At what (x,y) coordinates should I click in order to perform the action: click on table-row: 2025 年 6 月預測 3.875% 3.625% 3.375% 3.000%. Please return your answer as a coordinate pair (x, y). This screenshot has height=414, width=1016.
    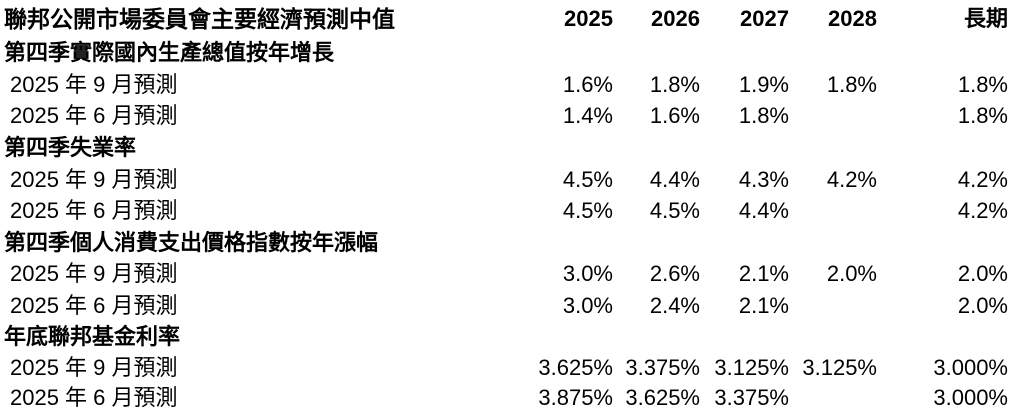
    Looking at the image, I should click on (508, 398).